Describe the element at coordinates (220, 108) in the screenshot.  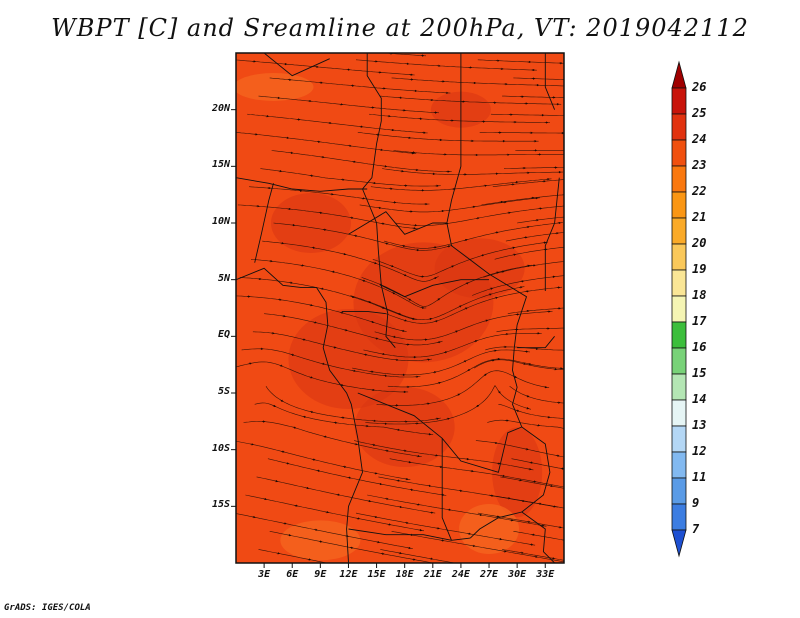
I see `y-tick-label: 20N` at that location.